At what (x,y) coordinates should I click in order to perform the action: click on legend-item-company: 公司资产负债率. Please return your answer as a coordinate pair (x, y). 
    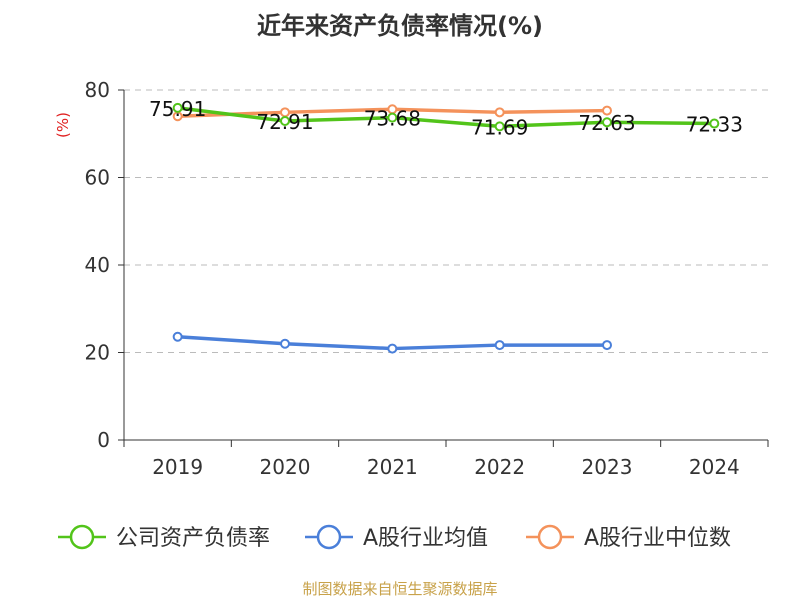
    Looking at the image, I should click on (164, 537).